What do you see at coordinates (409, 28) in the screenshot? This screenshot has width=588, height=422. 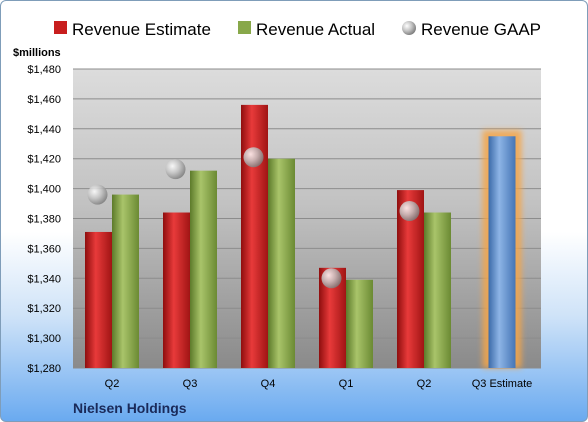 I see `legend-swatch-revenue-gaap` at bounding box center [409, 28].